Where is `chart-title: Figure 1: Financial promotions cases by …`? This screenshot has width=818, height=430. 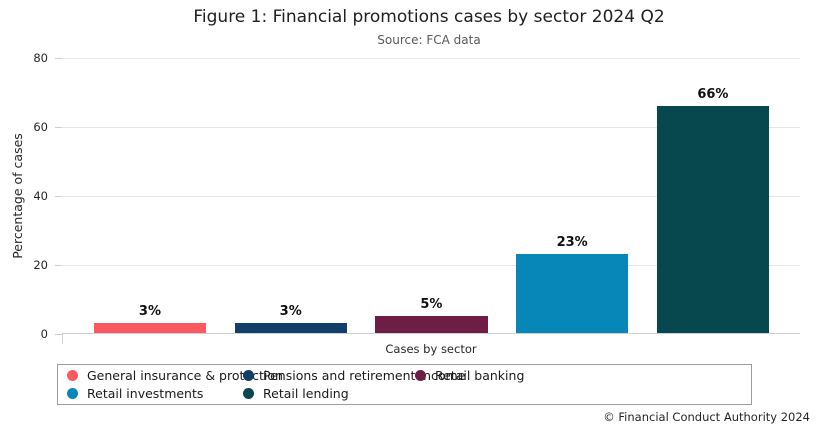 chart-title: Figure 1: Financial promotions cases by … is located at coordinates (429, 17).